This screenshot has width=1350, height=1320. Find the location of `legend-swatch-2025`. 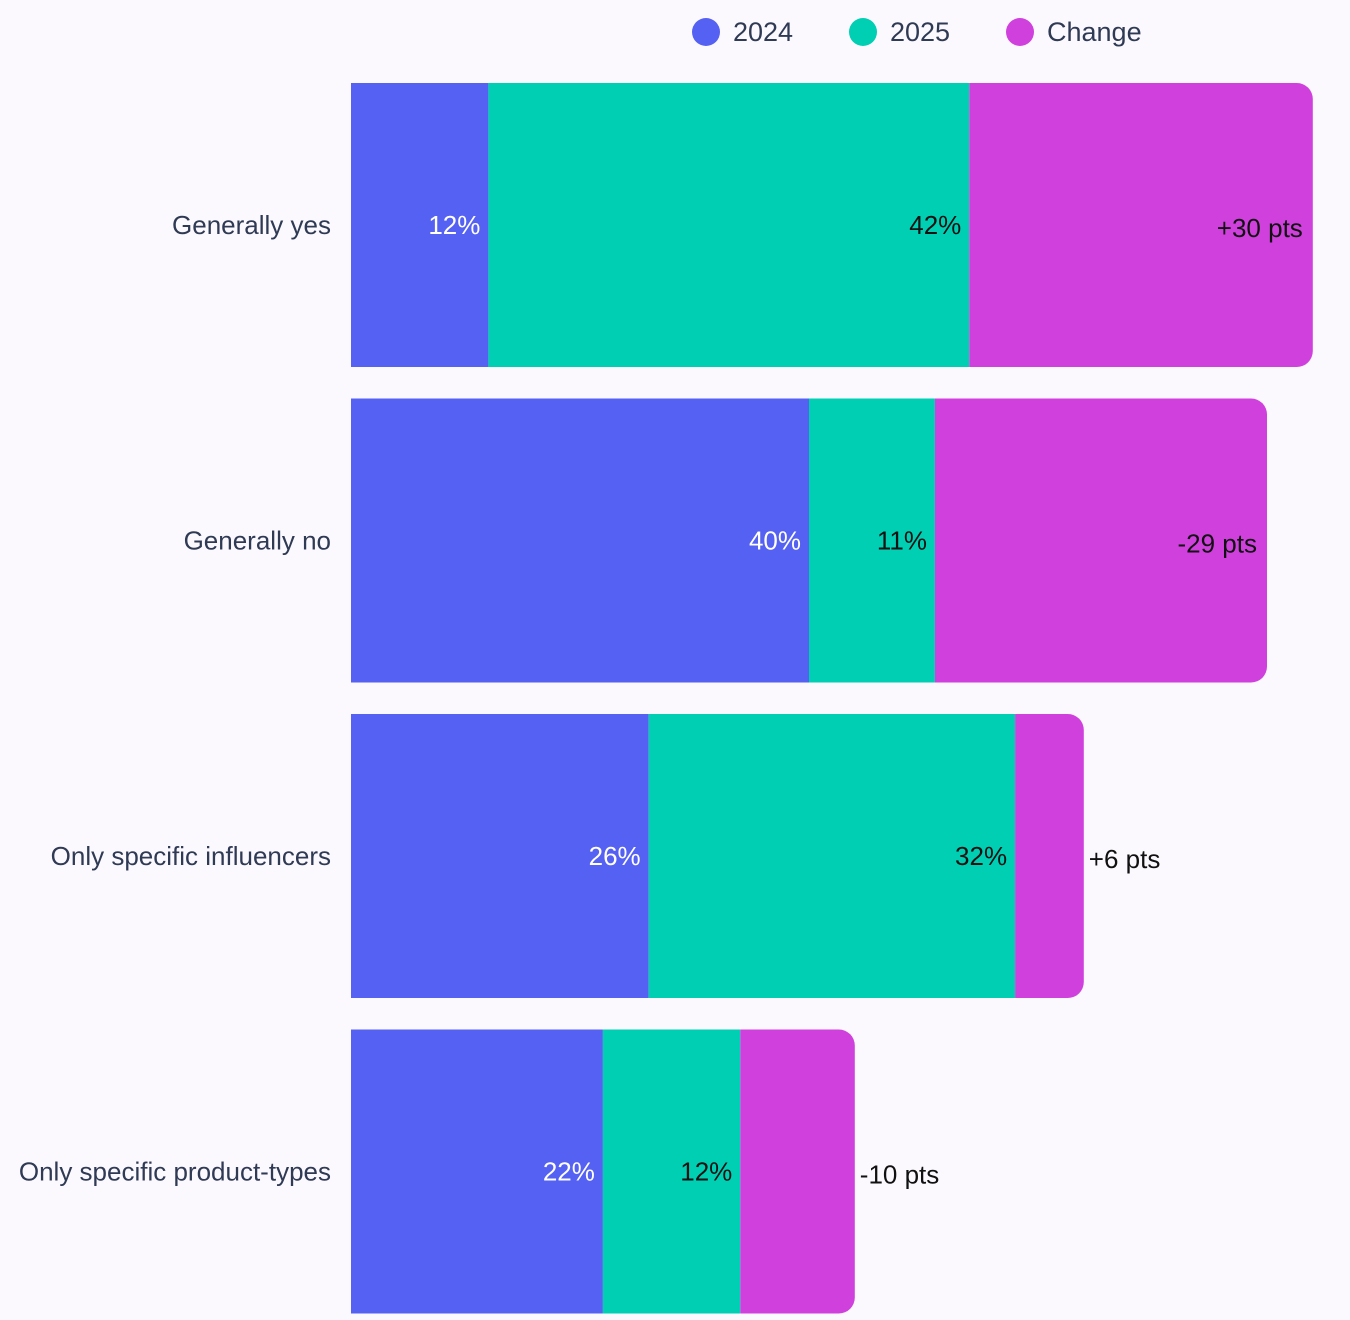

legend-swatch-2025 is located at coordinates (863, 32).